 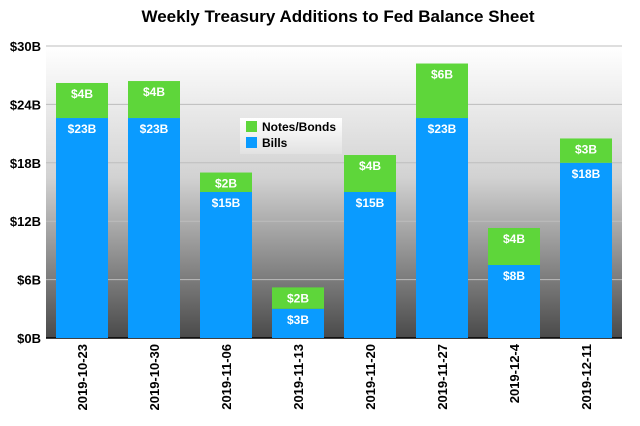 What do you see at coordinates (25, 104) in the screenshot?
I see `y-tick-label: $24B` at bounding box center [25, 104].